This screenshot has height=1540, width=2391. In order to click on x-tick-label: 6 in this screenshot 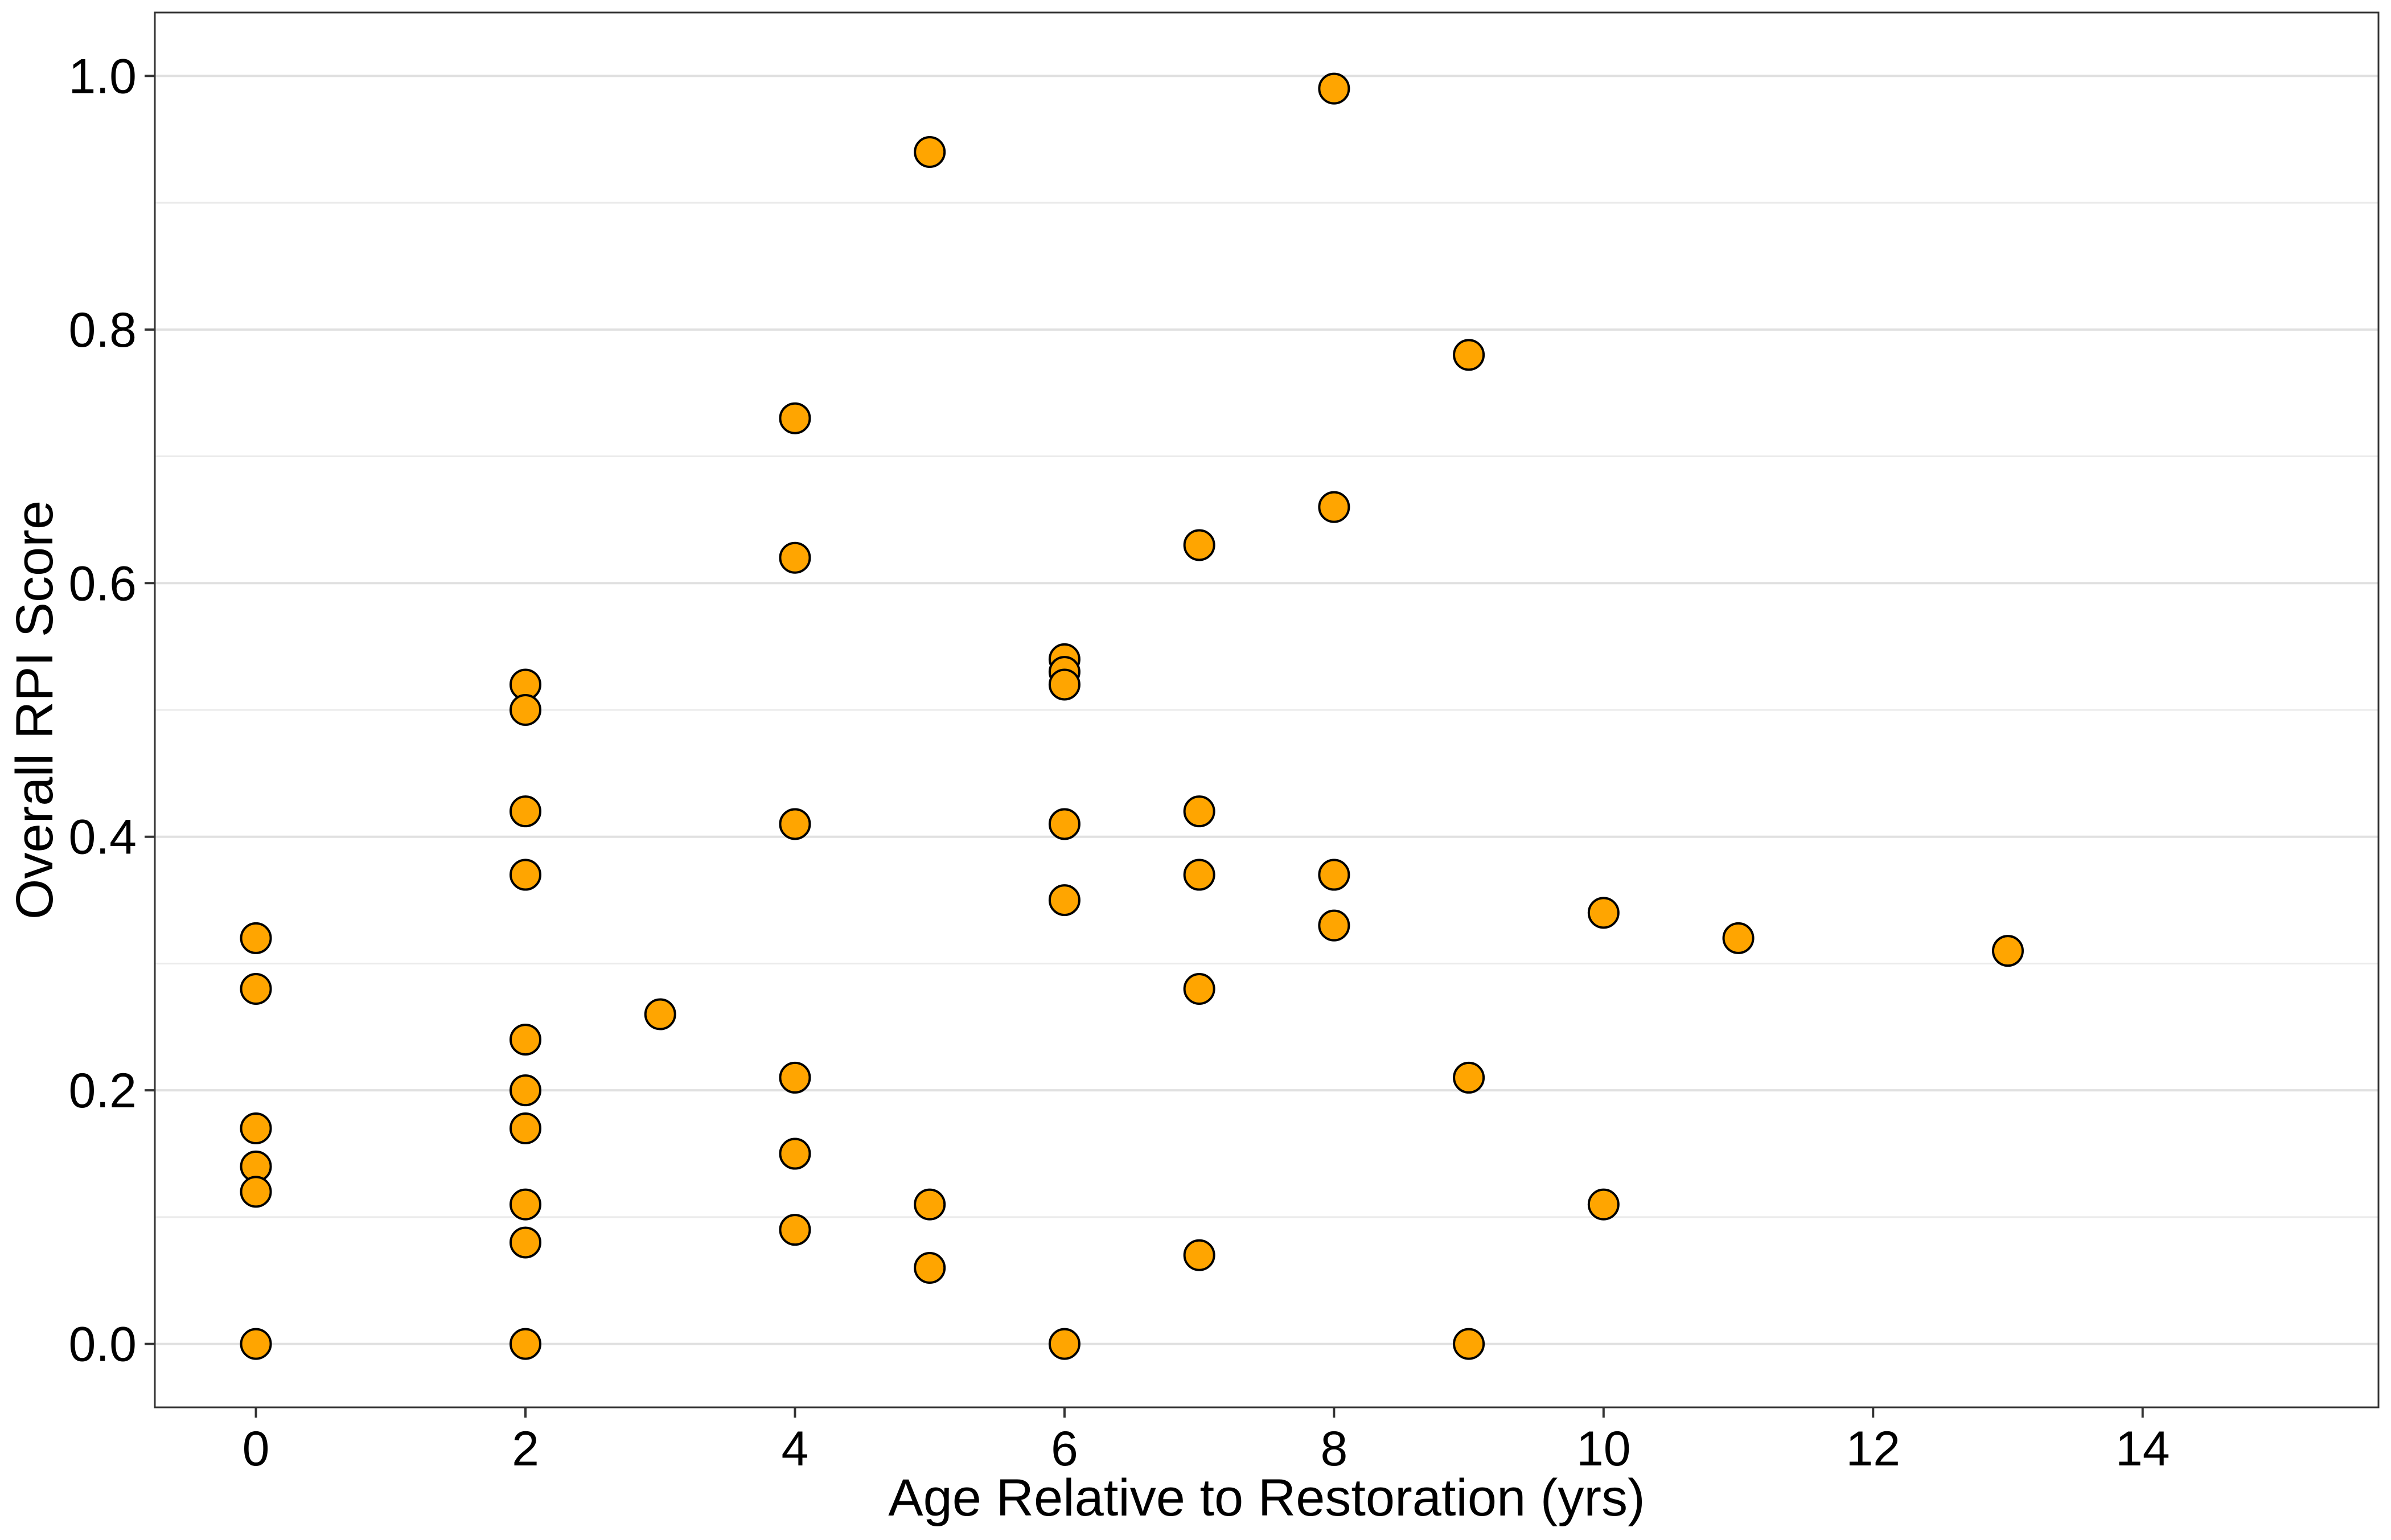, I will do `click(1064, 1449)`.